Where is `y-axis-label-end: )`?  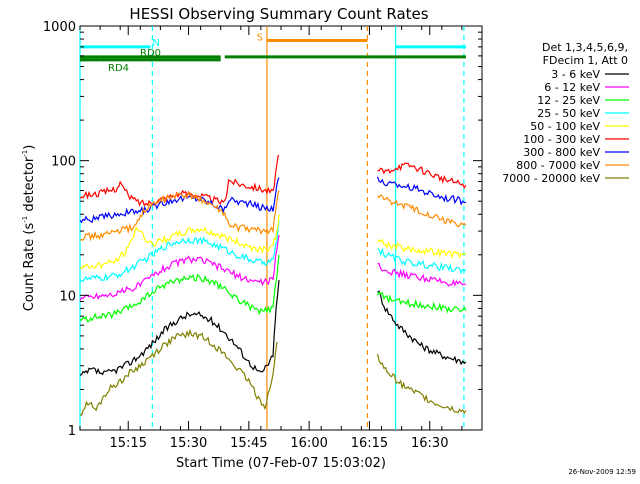 y-axis-label-end: ) is located at coordinates (29, 147).